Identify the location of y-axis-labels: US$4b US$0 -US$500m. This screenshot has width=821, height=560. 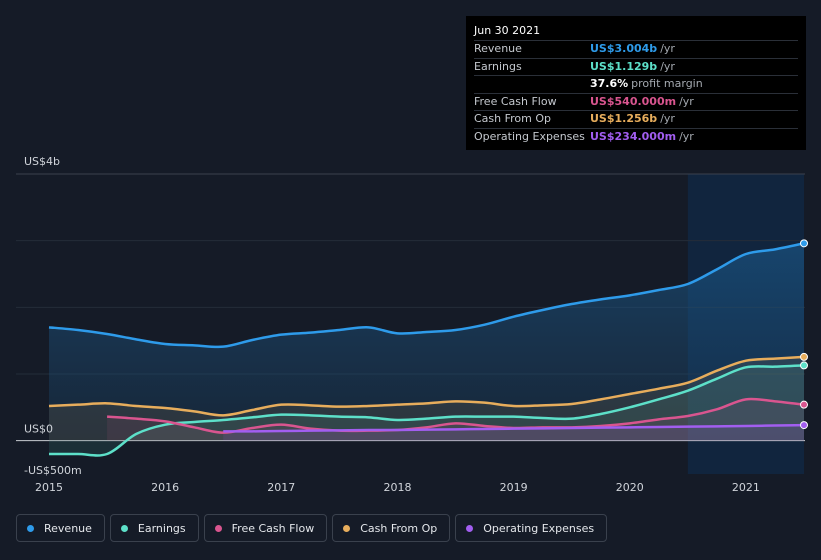
(53, 316).